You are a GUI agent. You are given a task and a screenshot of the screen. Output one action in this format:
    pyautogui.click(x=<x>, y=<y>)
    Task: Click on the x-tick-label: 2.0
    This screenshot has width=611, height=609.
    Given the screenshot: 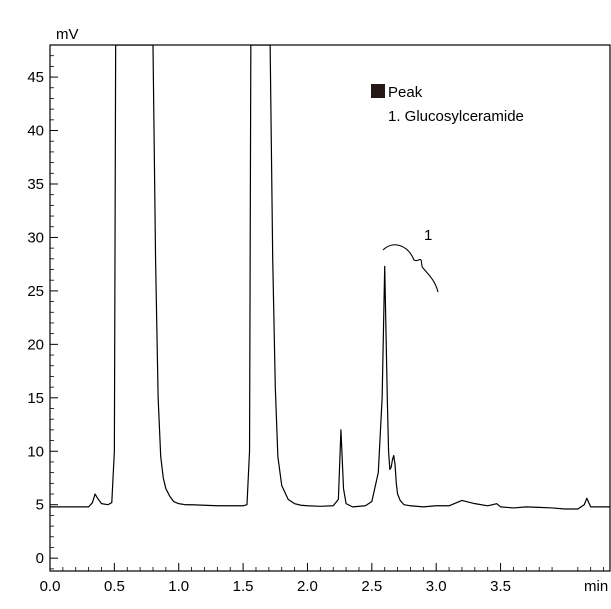 What is the action you would take?
    pyautogui.click(x=307, y=586)
    